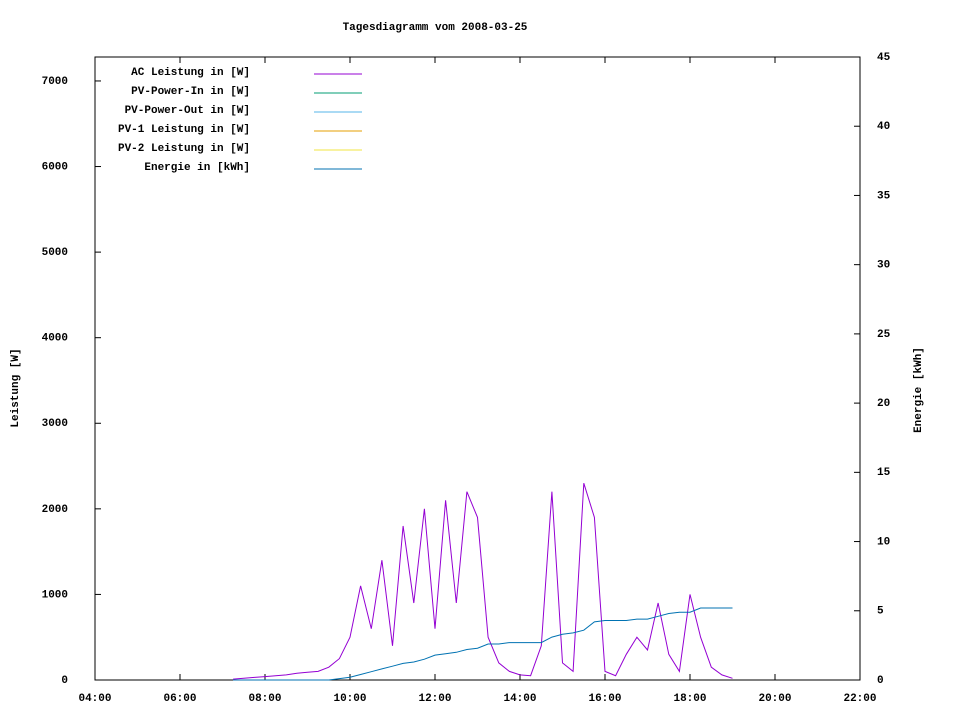 Image resolution: width=960 pixels, height=720 pixels. I want to click on chart-title: Tagesdiagramm vom 2008-03-25, so click(435, 28).